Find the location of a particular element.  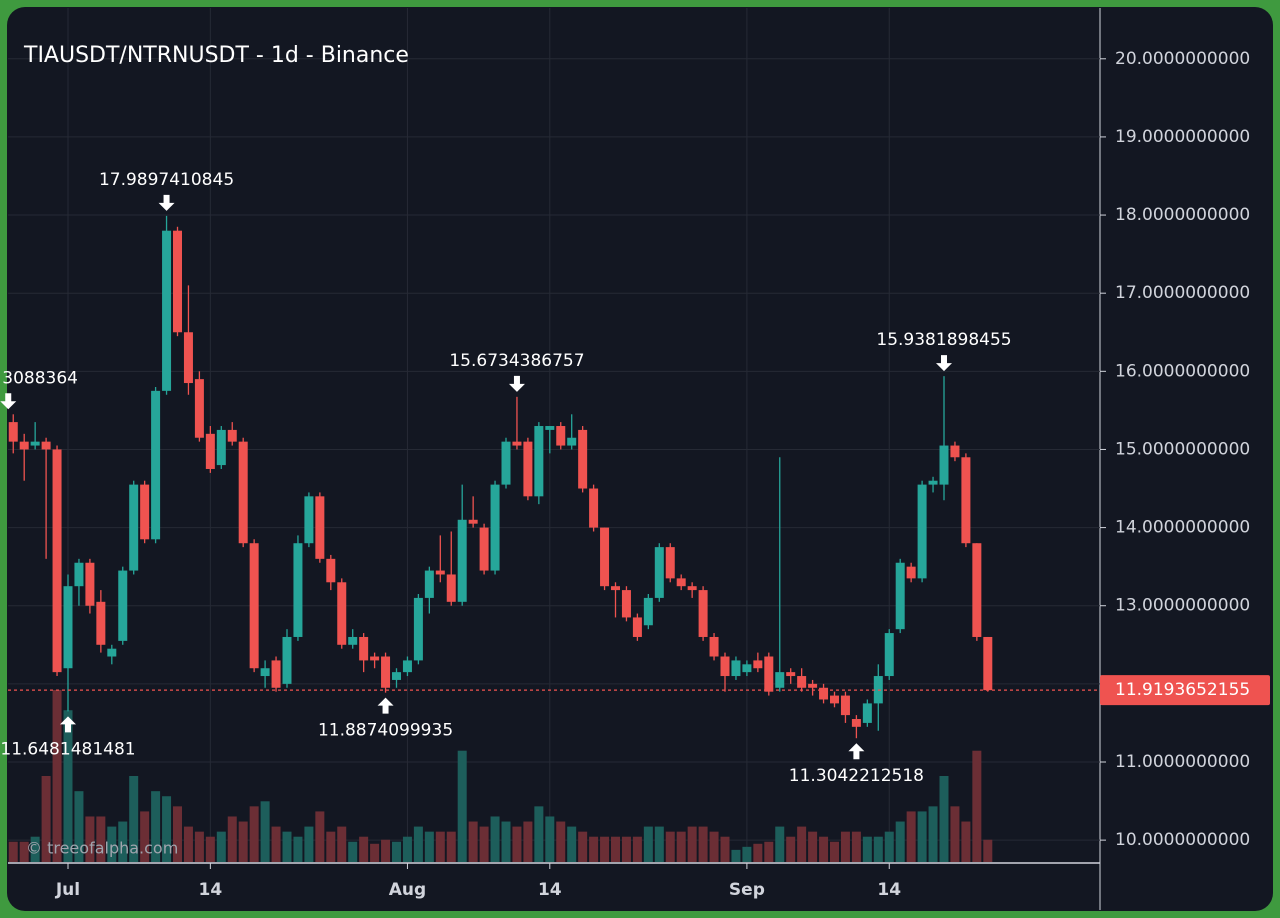

volume-layer is located at coordinates (500, 776).